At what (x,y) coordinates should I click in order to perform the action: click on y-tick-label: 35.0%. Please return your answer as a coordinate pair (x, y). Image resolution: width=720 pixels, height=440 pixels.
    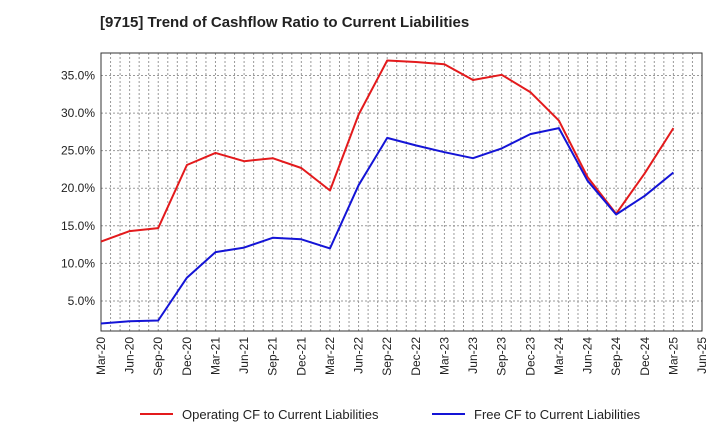
    Looking at the image, I should click on (78, 76).